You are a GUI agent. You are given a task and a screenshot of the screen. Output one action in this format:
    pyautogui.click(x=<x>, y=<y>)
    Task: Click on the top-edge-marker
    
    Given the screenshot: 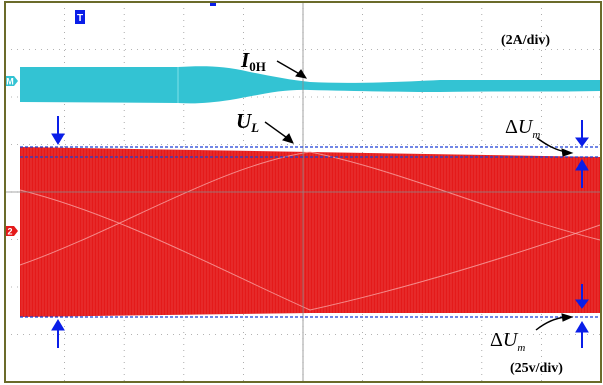 What is the action you would take?
    pyautogui.click(x=213, y=4)
    